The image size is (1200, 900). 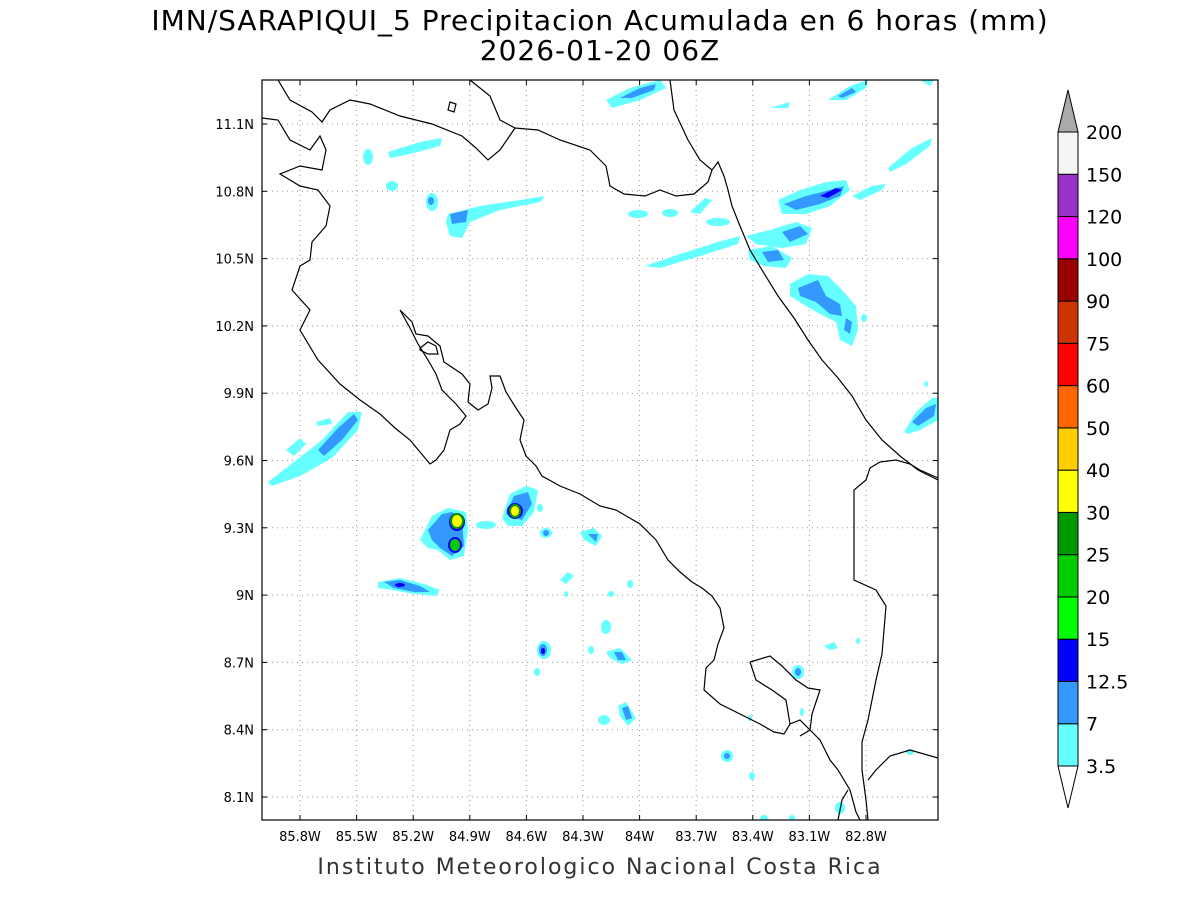 I want to click on y-tick-label: 9.3N, so click(x=239, y=529).